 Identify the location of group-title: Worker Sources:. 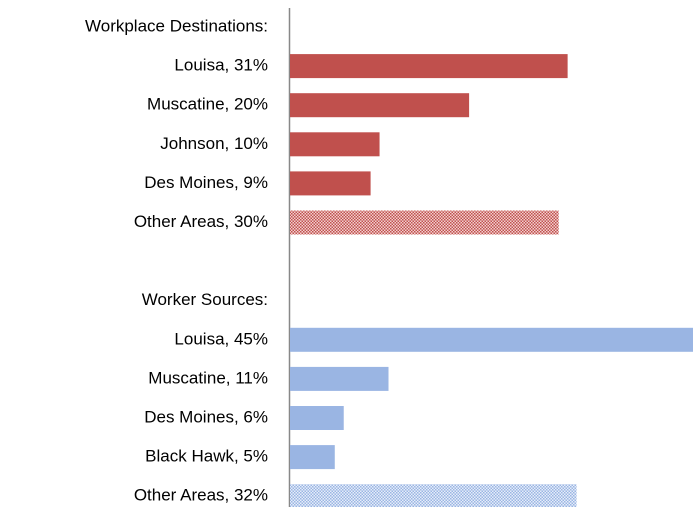
(205, 299).